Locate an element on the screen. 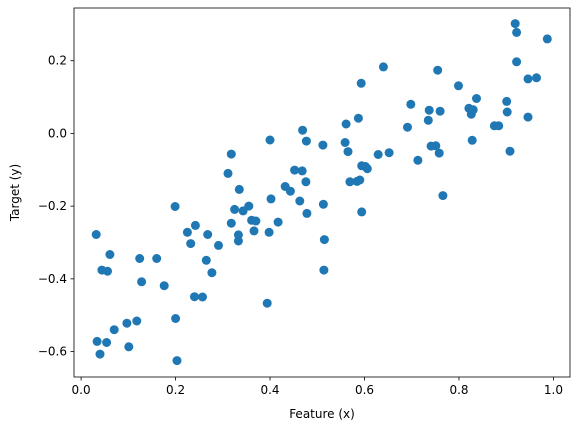 Image resolution: width=579 pixels, height=432 pixels. y-tick-label: −0.4 is located at coordinates (52, 279).